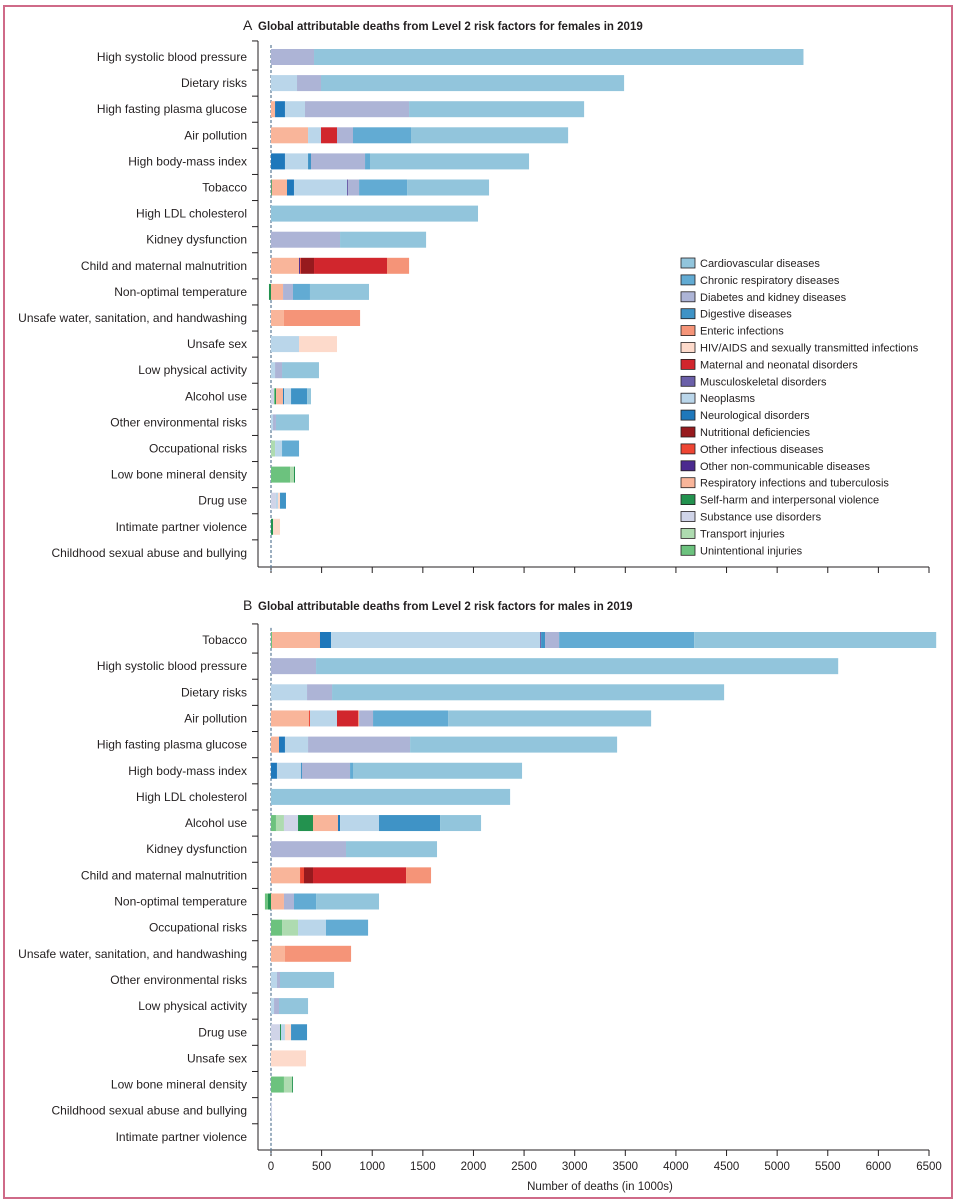  I want to click on bar-segment-maternal-and-neonatal-disorders, so click(348, 718).